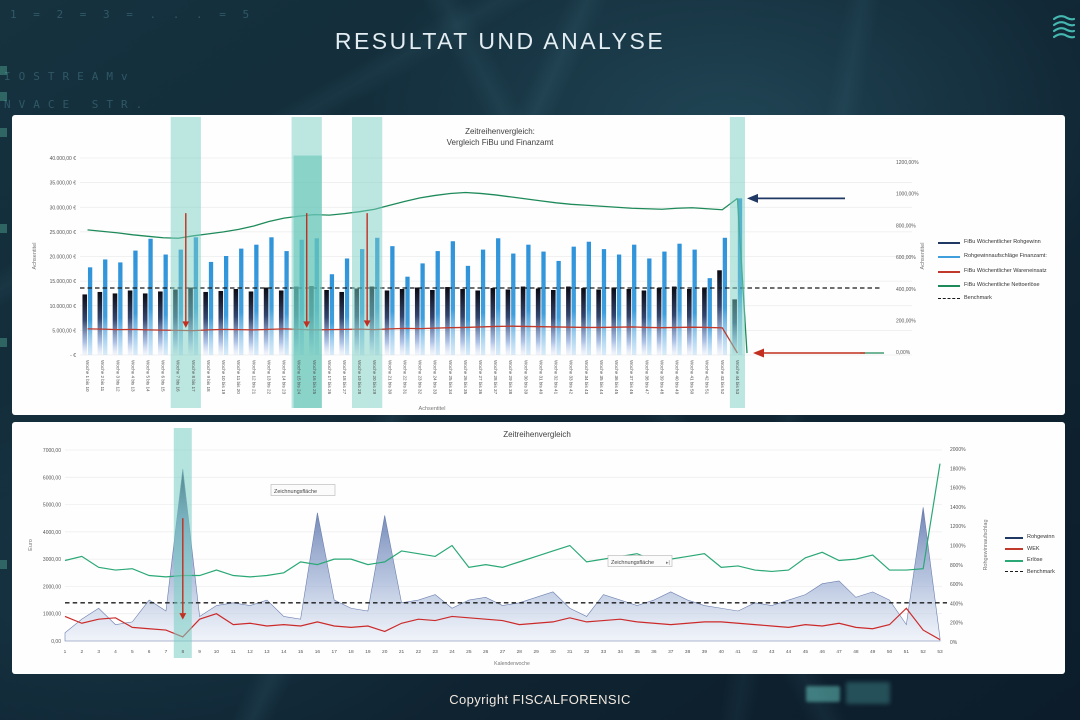  Describe the element at coordinates (536, 652) in the screenshot. I see `x-week-label: 29` at that location.